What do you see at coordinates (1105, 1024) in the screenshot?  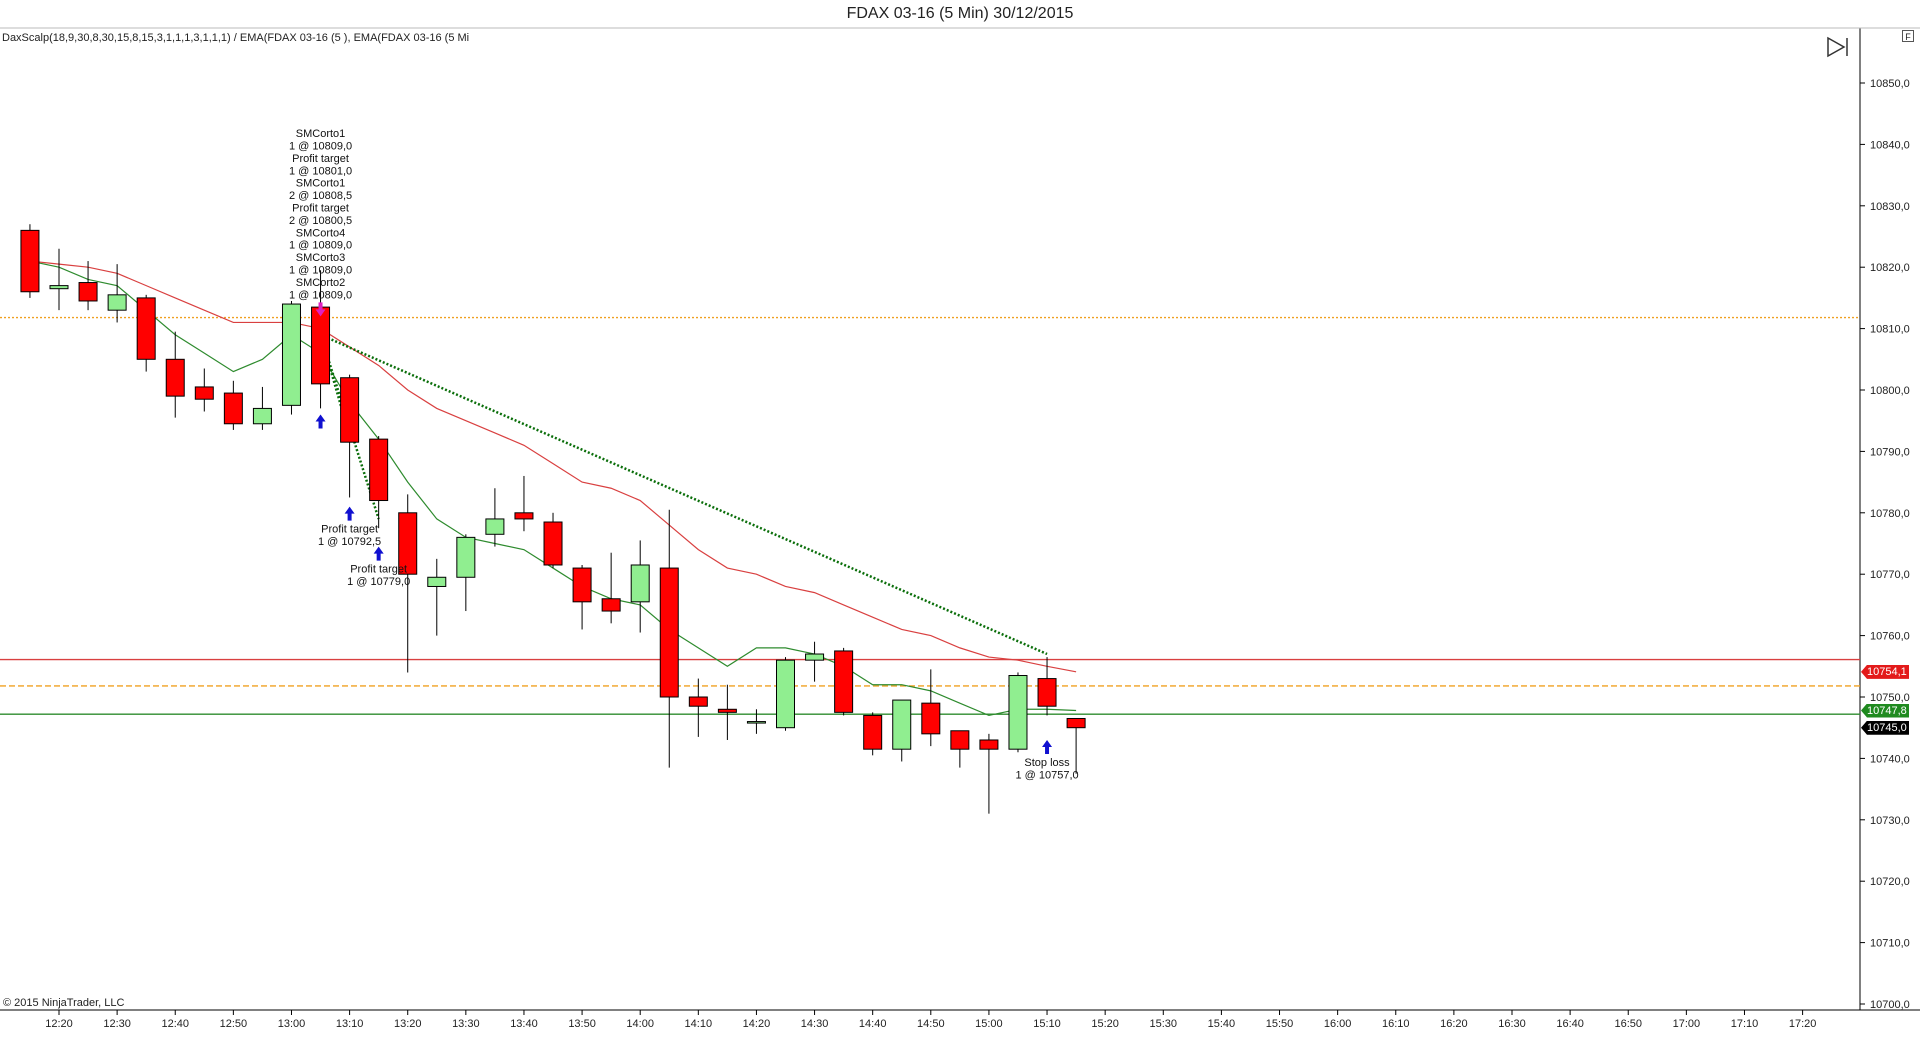 I see `x-tick-label: 15:20` at bounding box center [1105, 1024].